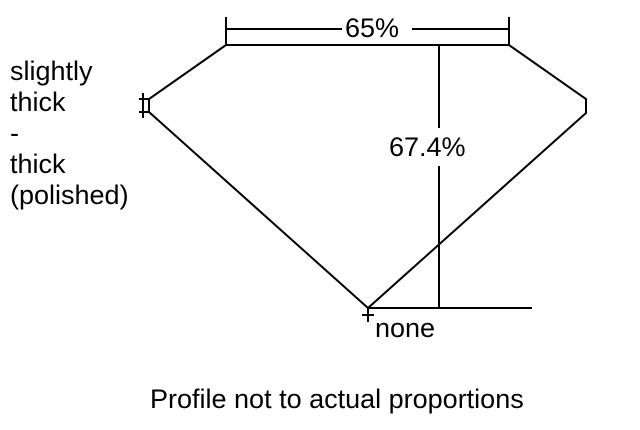  I want to click on caption: Profile not to actual proportions, so click(337, 399).